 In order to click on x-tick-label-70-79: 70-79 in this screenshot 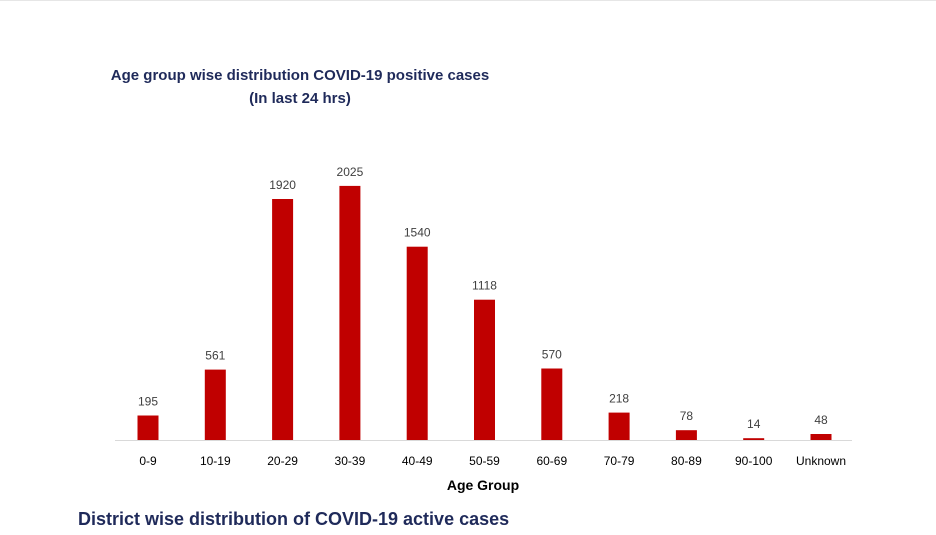, I will do `click(619, 461)`.